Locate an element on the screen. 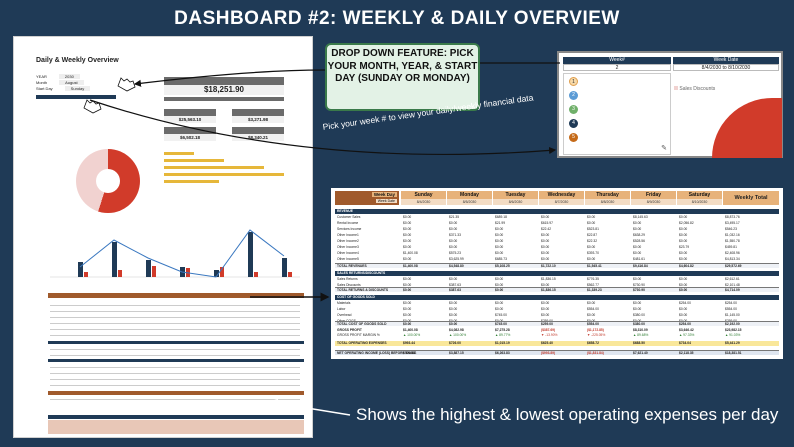 The image size is (794, 447). kpi-2-value: $3,271.98 is located at coordinates (258, 119).